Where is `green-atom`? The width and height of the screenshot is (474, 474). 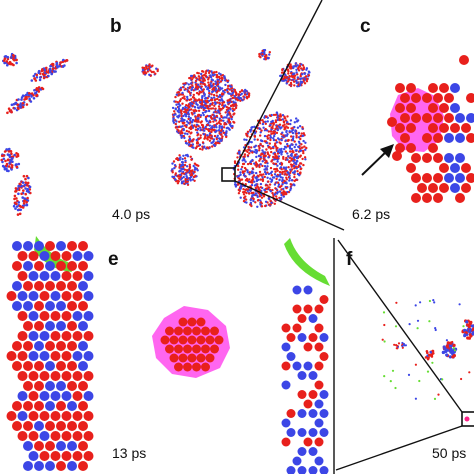 green-atom is located at coordinates (419, 381).